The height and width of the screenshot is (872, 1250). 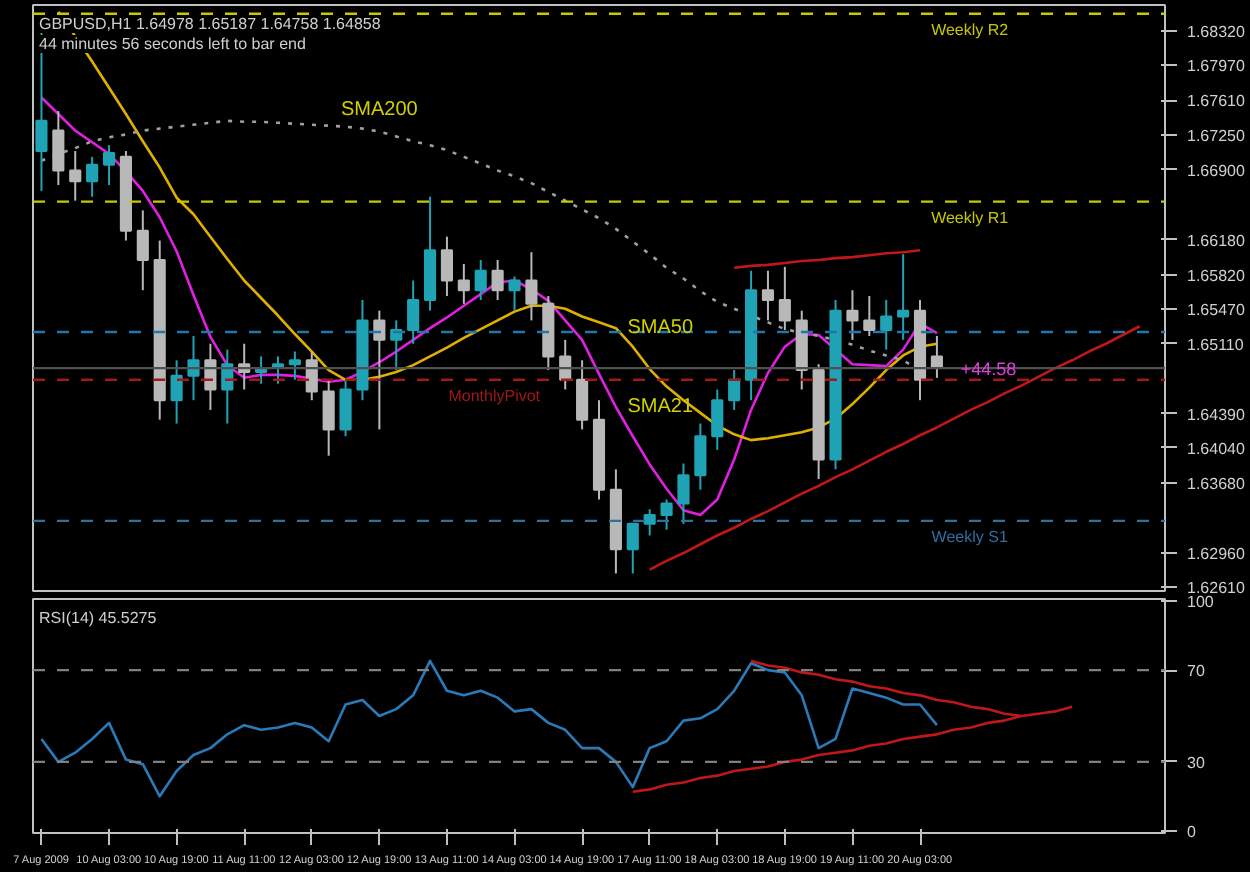 I want to click on annotation: +44.58, so click(x=988, y=369).